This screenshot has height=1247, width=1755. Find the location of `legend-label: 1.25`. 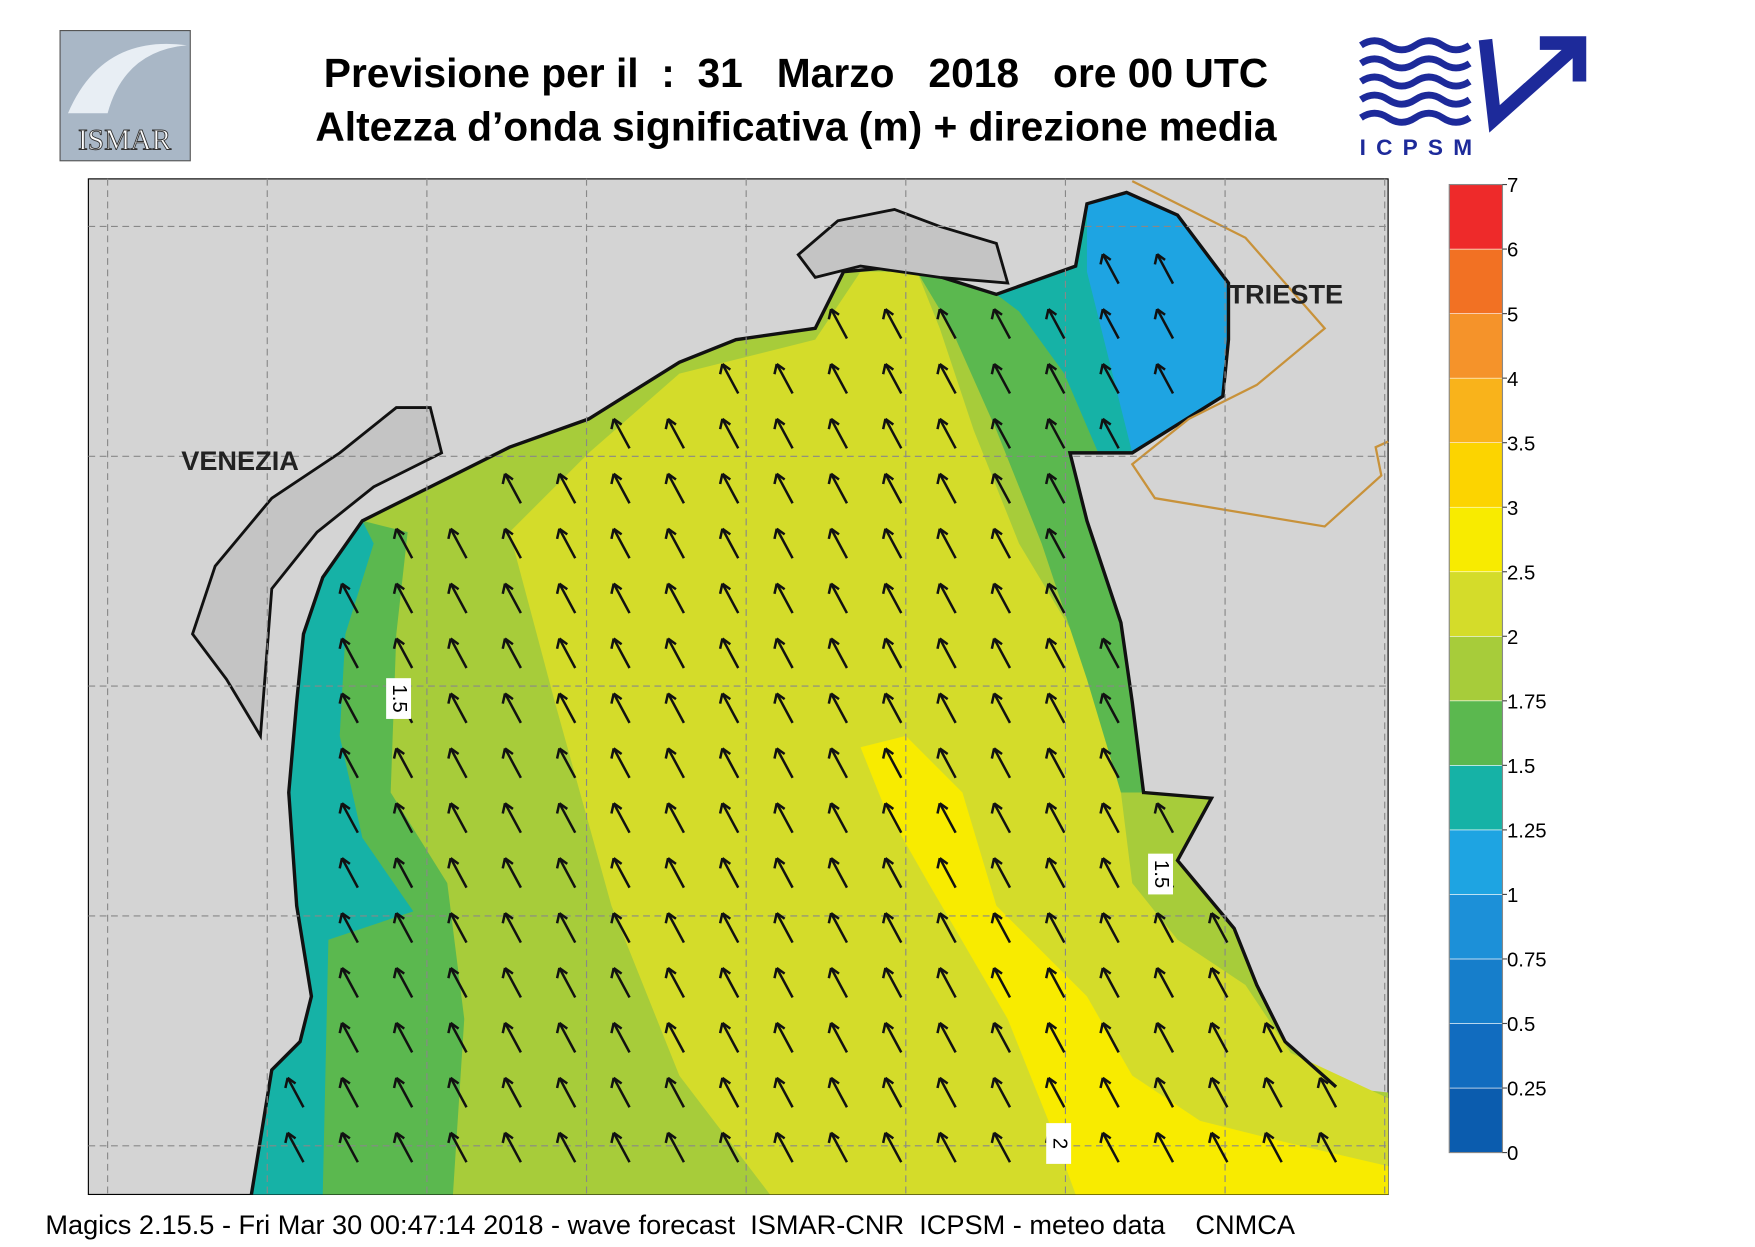

legend-label: 1.25 is located at coordinates (1527, 832).